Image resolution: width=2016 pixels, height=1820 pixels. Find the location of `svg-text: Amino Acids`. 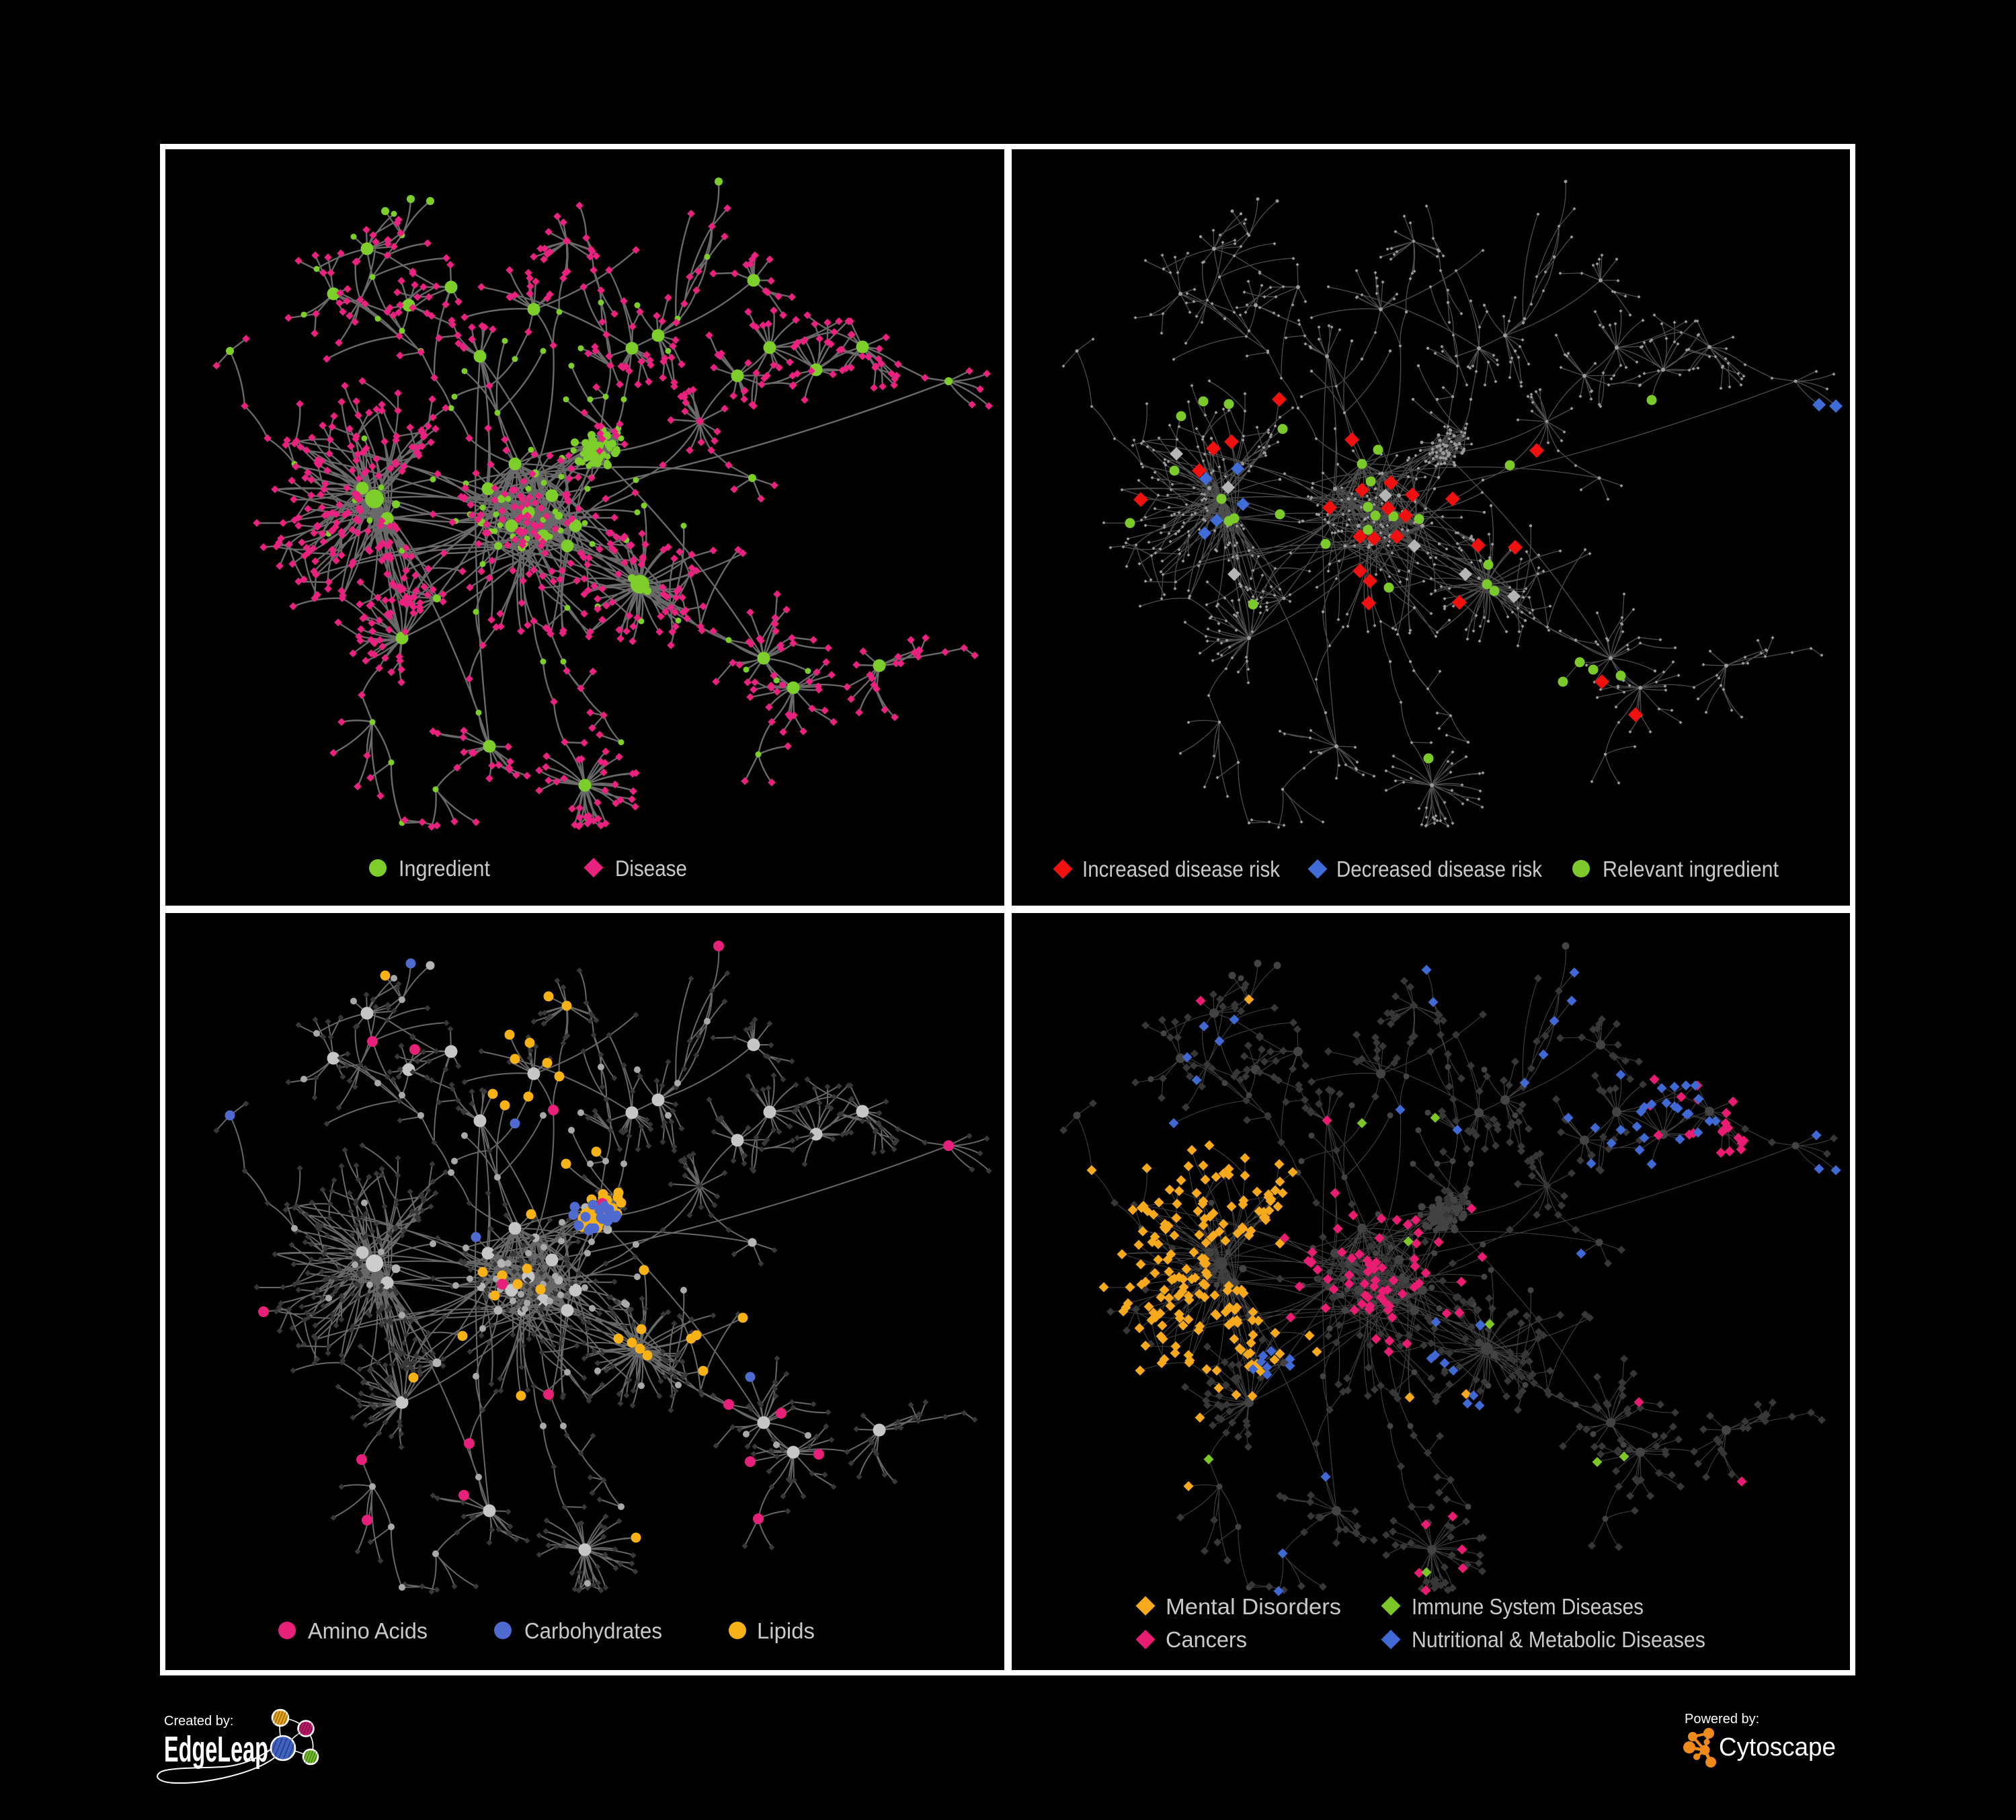

svg-text: Amino Acids is located at coordinates (368, 1630).